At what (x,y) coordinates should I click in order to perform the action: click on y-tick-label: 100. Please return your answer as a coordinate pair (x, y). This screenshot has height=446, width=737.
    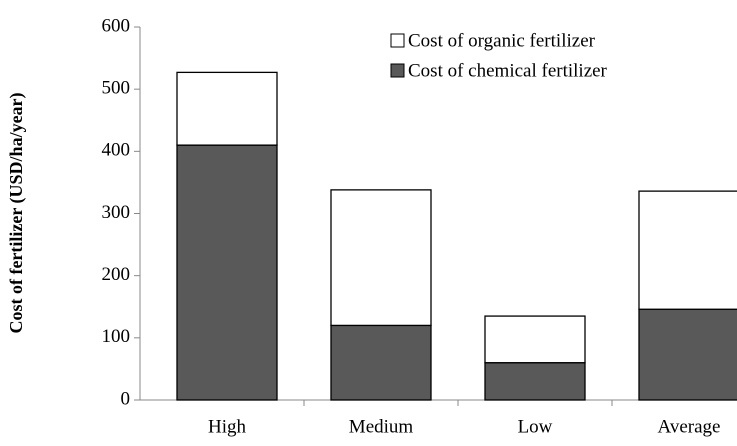
    Looking at the image, I should click on (116, 336).